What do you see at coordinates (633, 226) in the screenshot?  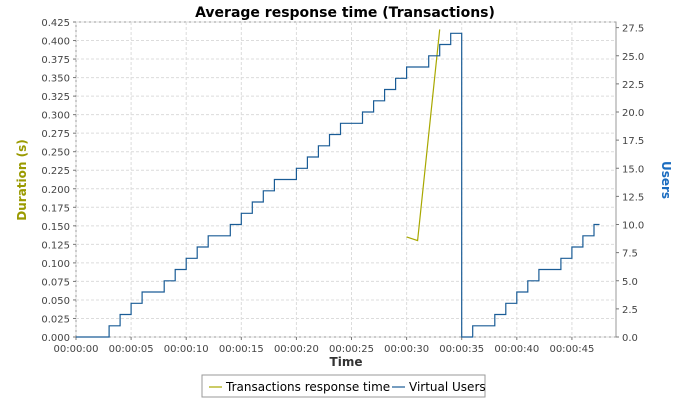 I see `right-axis-tick-label: 10.0` at bounding box center [633, 226].